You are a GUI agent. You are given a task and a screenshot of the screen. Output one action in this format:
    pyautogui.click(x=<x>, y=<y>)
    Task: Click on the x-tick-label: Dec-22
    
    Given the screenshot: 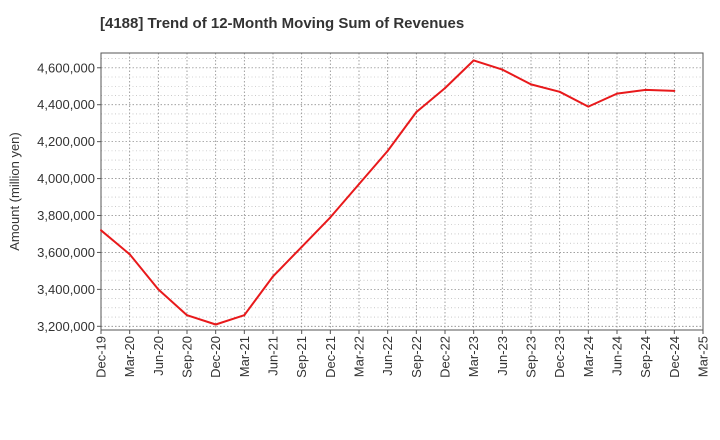 What is the action you would take?
    pyautogui.click(x=445, y=357)
    